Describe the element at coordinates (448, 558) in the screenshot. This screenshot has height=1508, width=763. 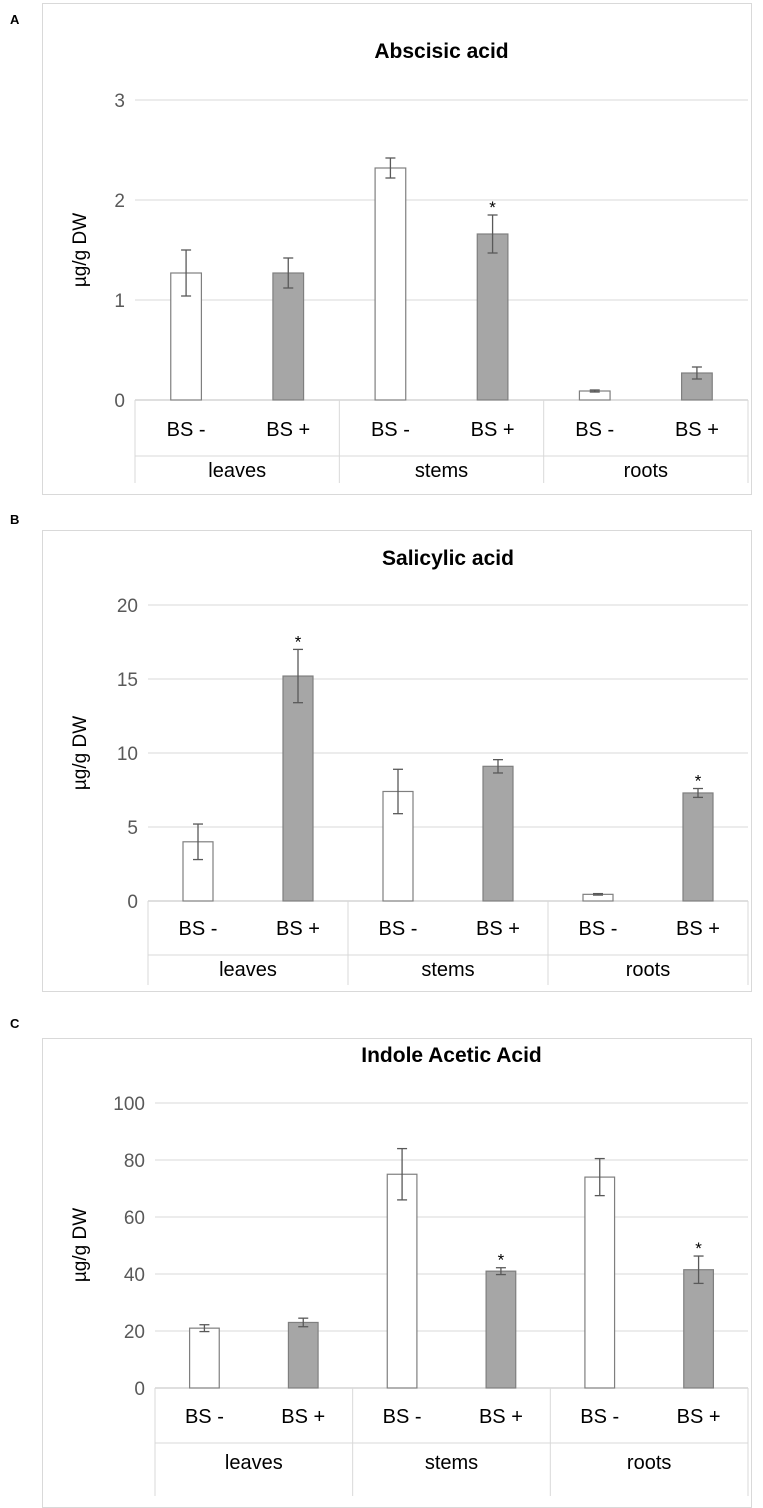
I see `chart-title: Salicylic acid` at that location.